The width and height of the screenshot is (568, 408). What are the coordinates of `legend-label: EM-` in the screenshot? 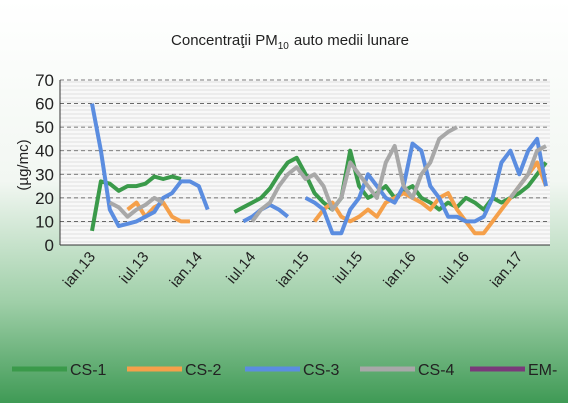 It's located at (542, 370).